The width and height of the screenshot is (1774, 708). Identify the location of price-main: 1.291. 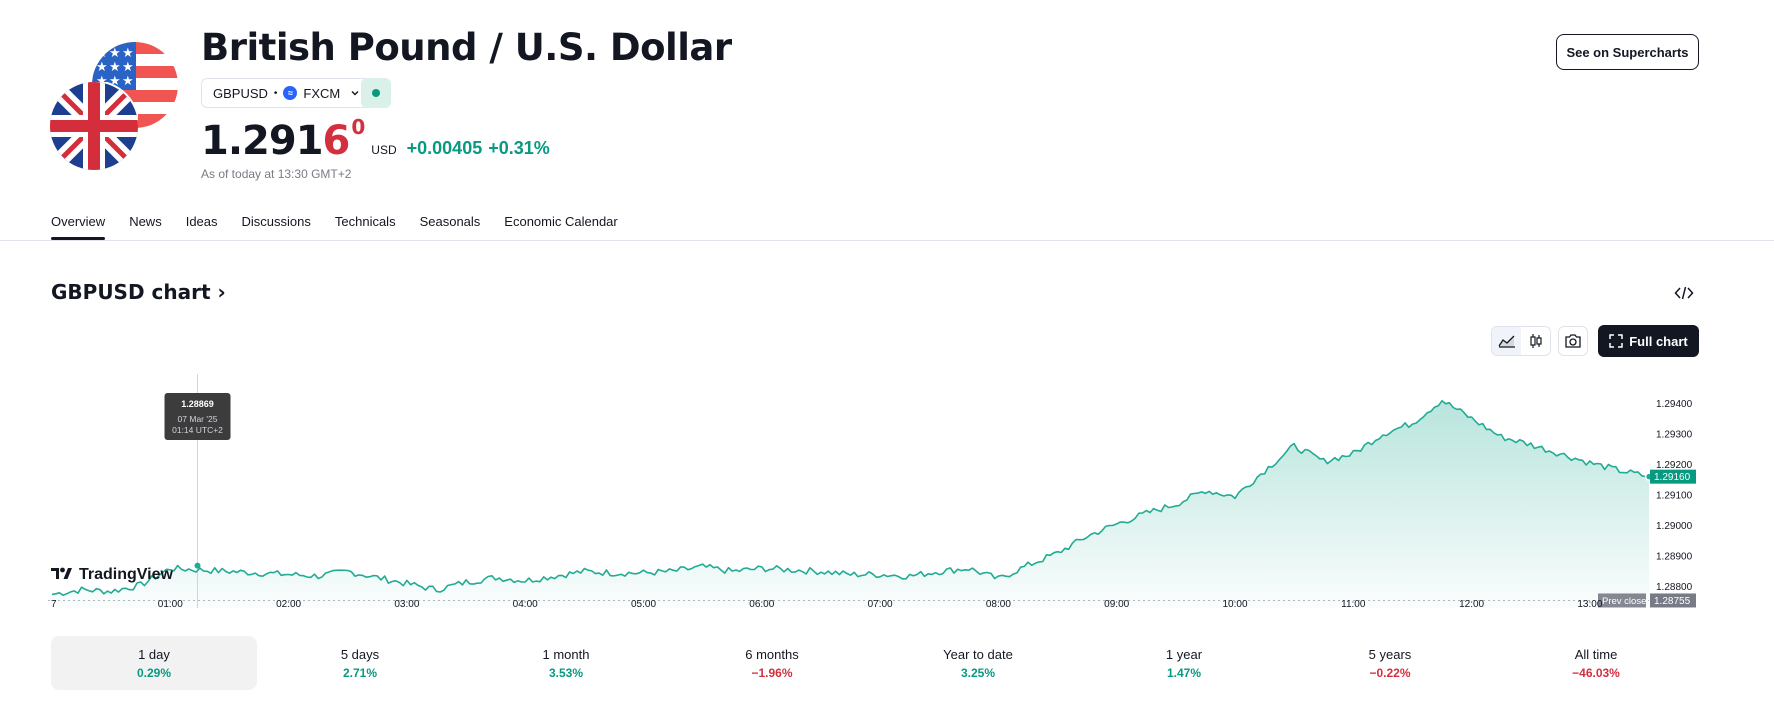
(262, 141).